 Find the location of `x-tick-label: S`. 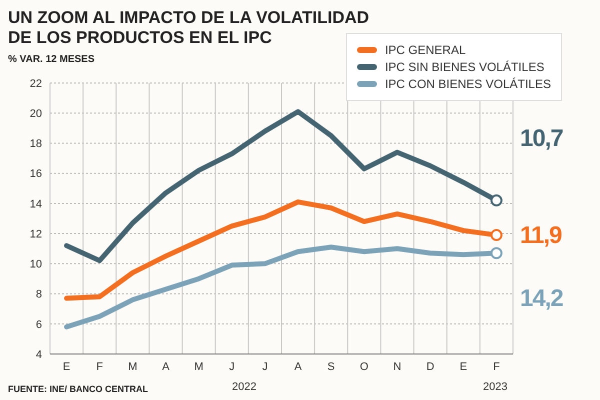

x-tick-label: S is located at coordinates (331, 366).